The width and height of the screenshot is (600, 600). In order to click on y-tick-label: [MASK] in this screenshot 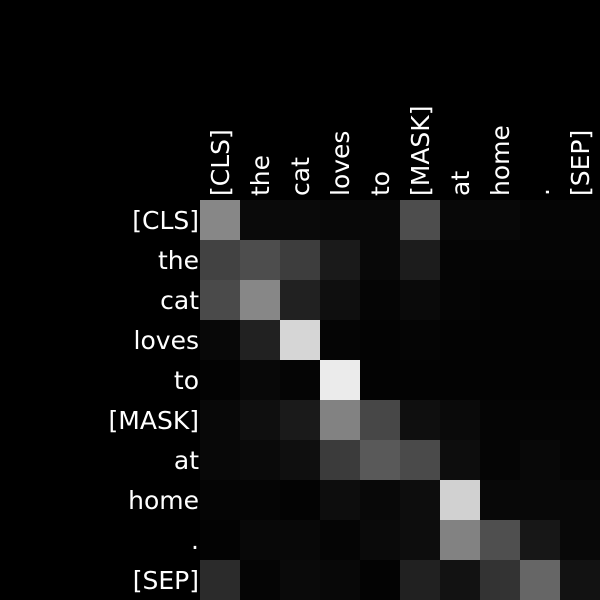, I will do `click(154, 420)`.